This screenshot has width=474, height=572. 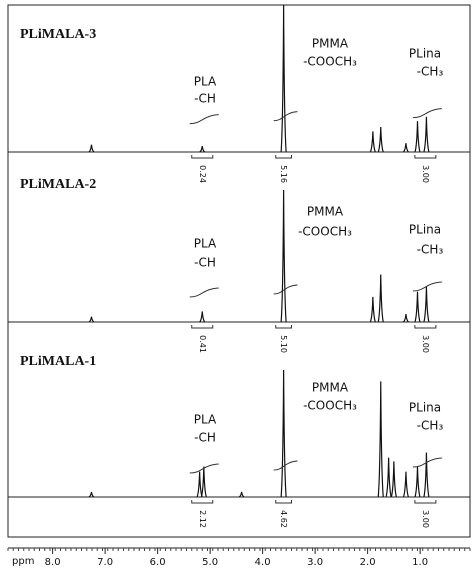 What do you see at coordinates (58, 34) in the screenshot?
I see `panel-title: PLiMALA-3` at bounding box center [58, 34].